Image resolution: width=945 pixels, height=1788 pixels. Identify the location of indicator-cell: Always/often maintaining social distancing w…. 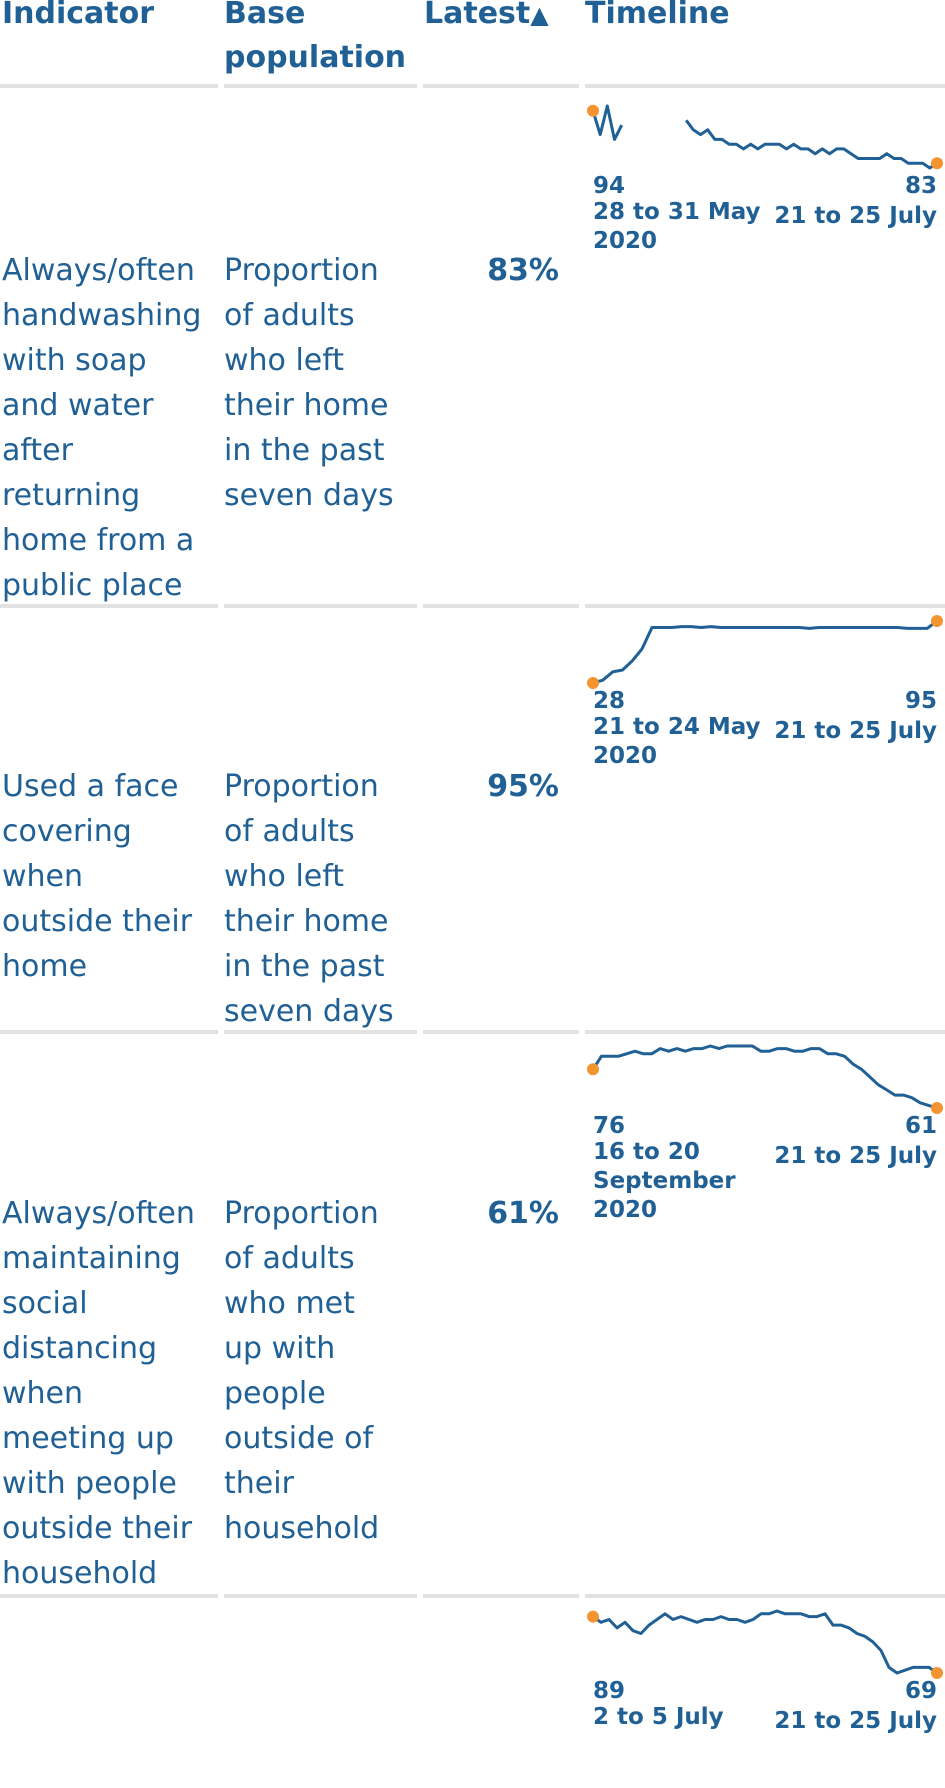
(98, 1393).